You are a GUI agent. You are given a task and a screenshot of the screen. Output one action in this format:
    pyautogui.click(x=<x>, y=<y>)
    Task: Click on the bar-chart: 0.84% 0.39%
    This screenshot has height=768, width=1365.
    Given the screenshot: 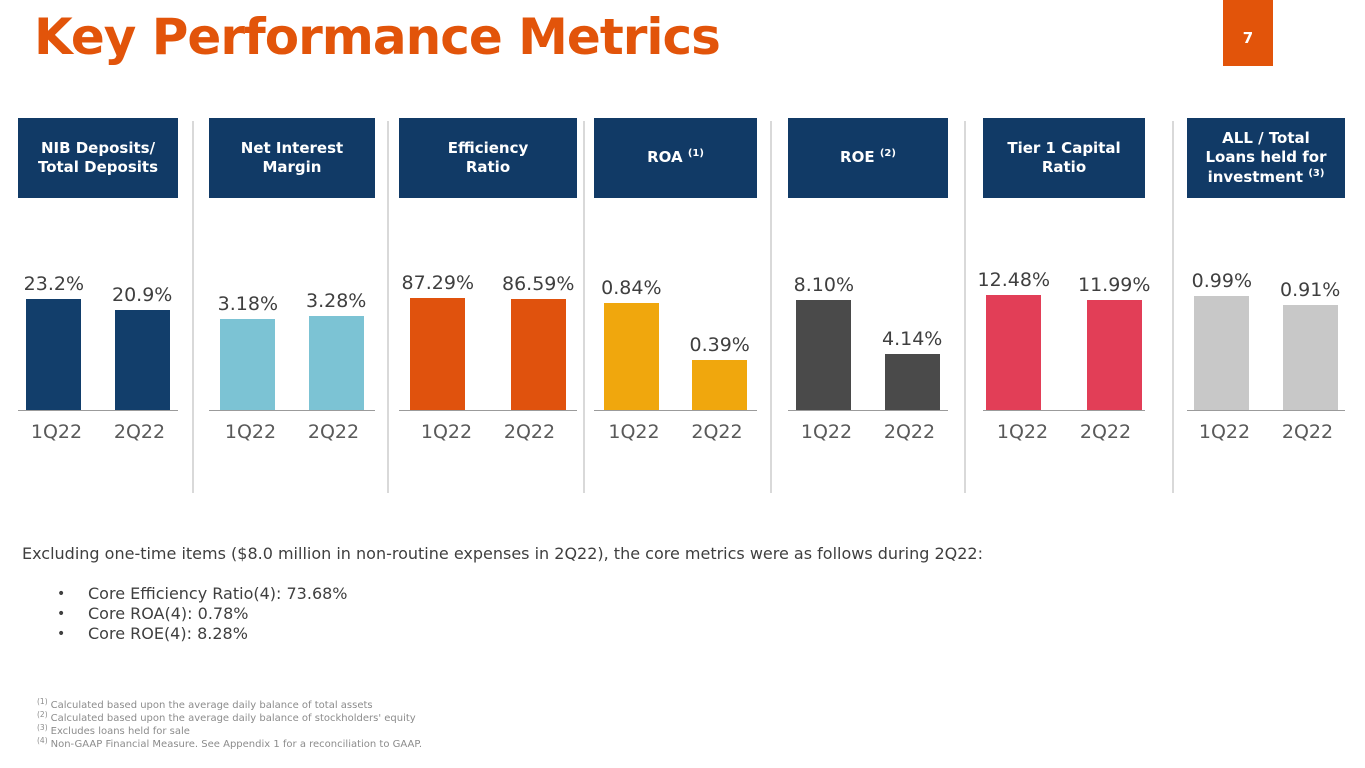 What is the action you would take?
    pyautogui.click(x=675, y=343)
    